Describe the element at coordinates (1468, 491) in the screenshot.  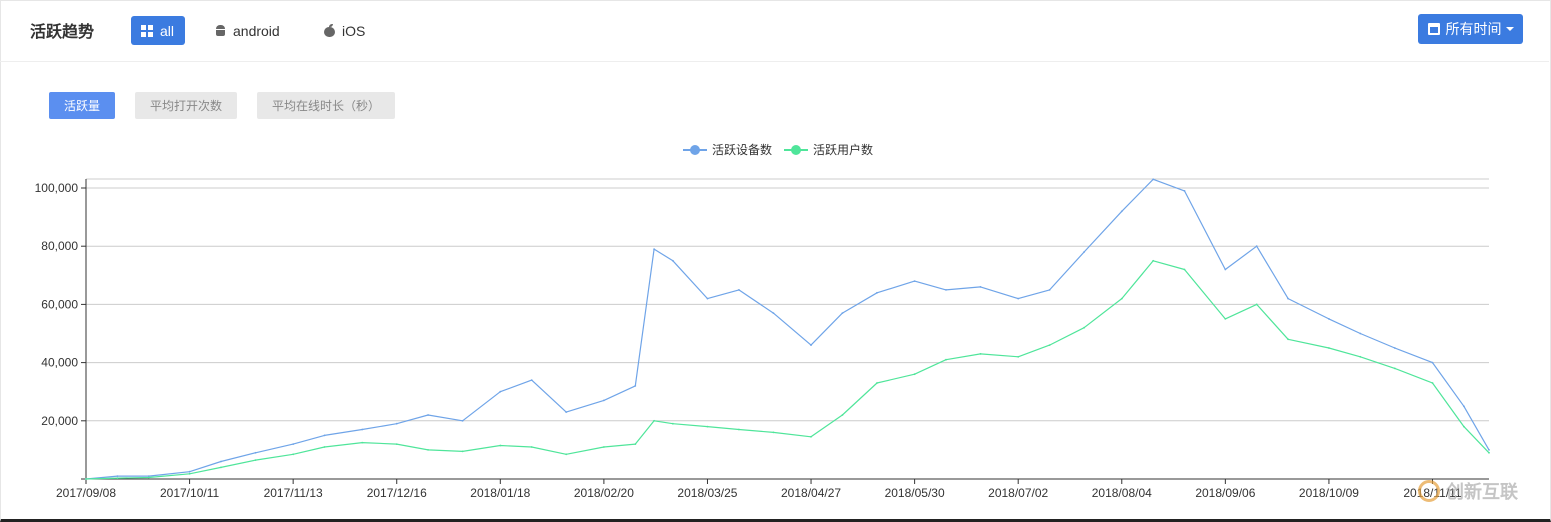
I see `watermark: 创新互联` at that location.